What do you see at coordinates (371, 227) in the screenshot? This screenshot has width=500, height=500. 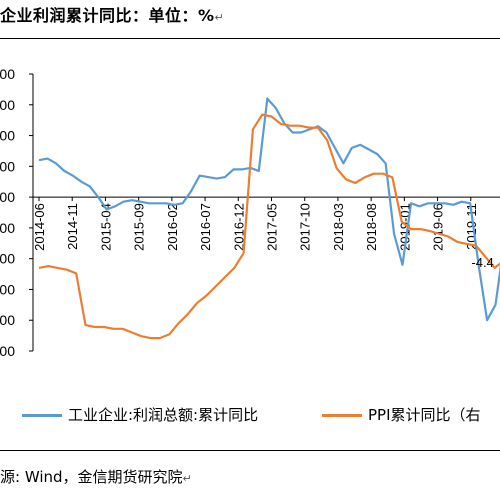 I see `x-tick-label: 2018-08` at bounding box center [371, 227].